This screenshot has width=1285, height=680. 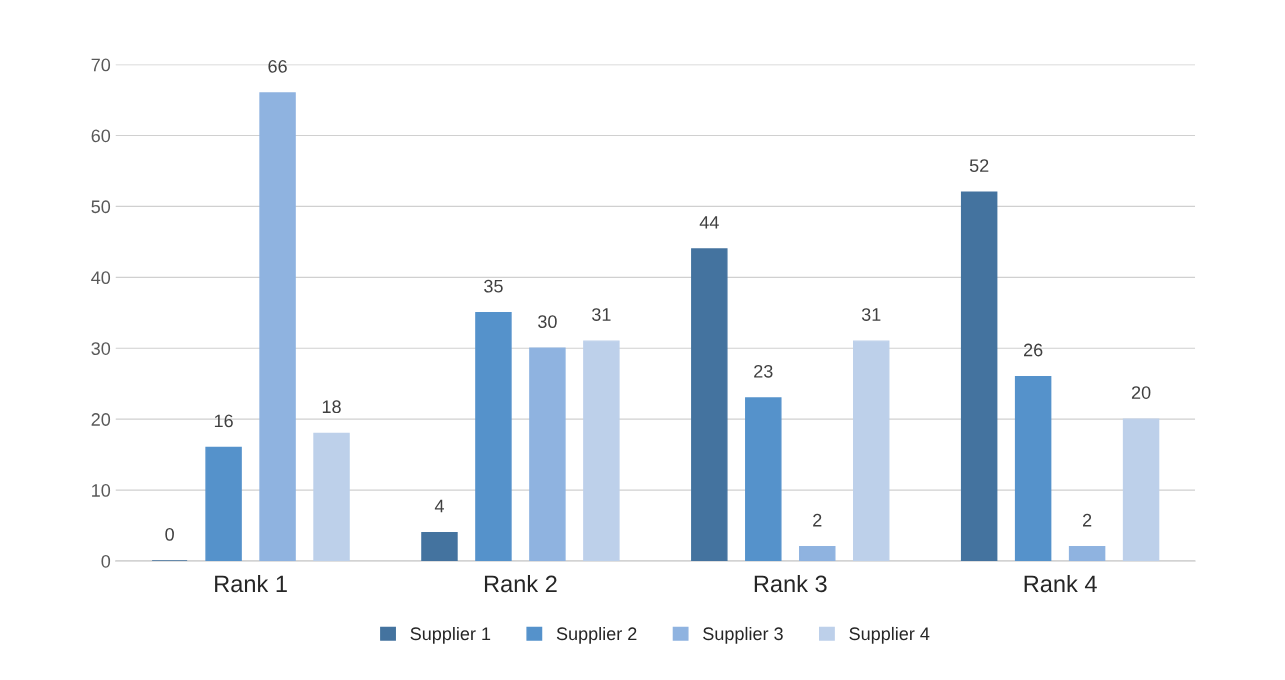 I want to click on x-tick-label: Rank 3, so click(x=790, y=583).